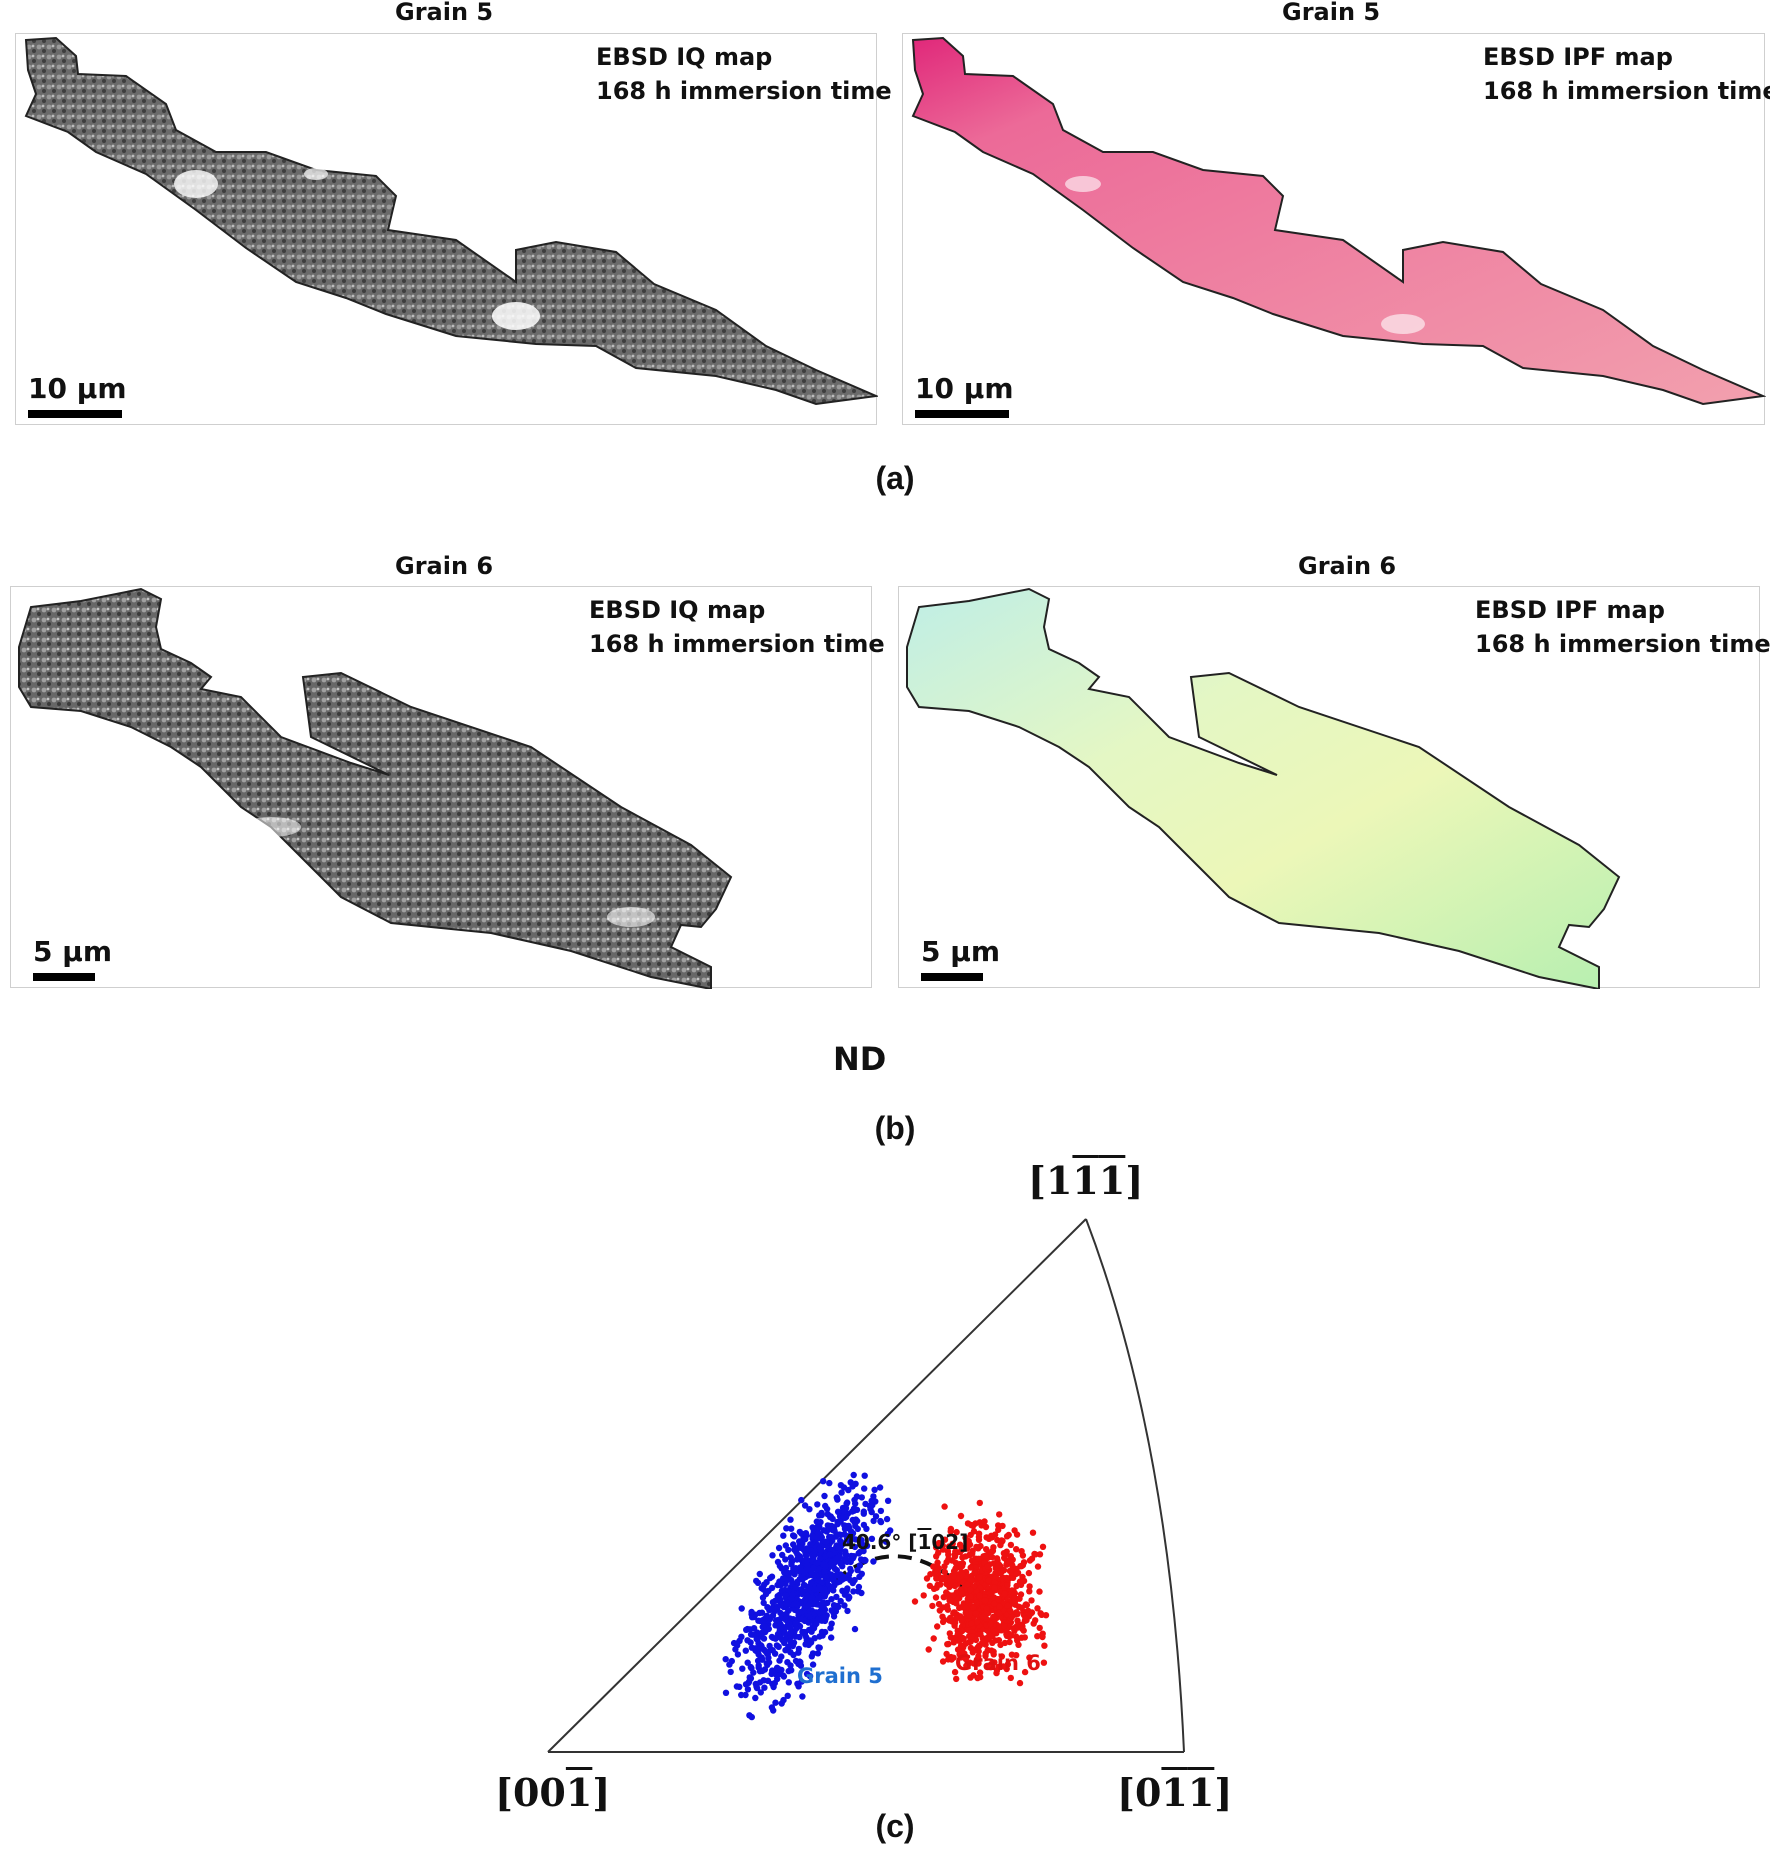  What do you see at coordinates (964, 388) in the screenshot?
I see `grain5-ipf-scale-label: 10 µm` at bounding box center [964, 388].